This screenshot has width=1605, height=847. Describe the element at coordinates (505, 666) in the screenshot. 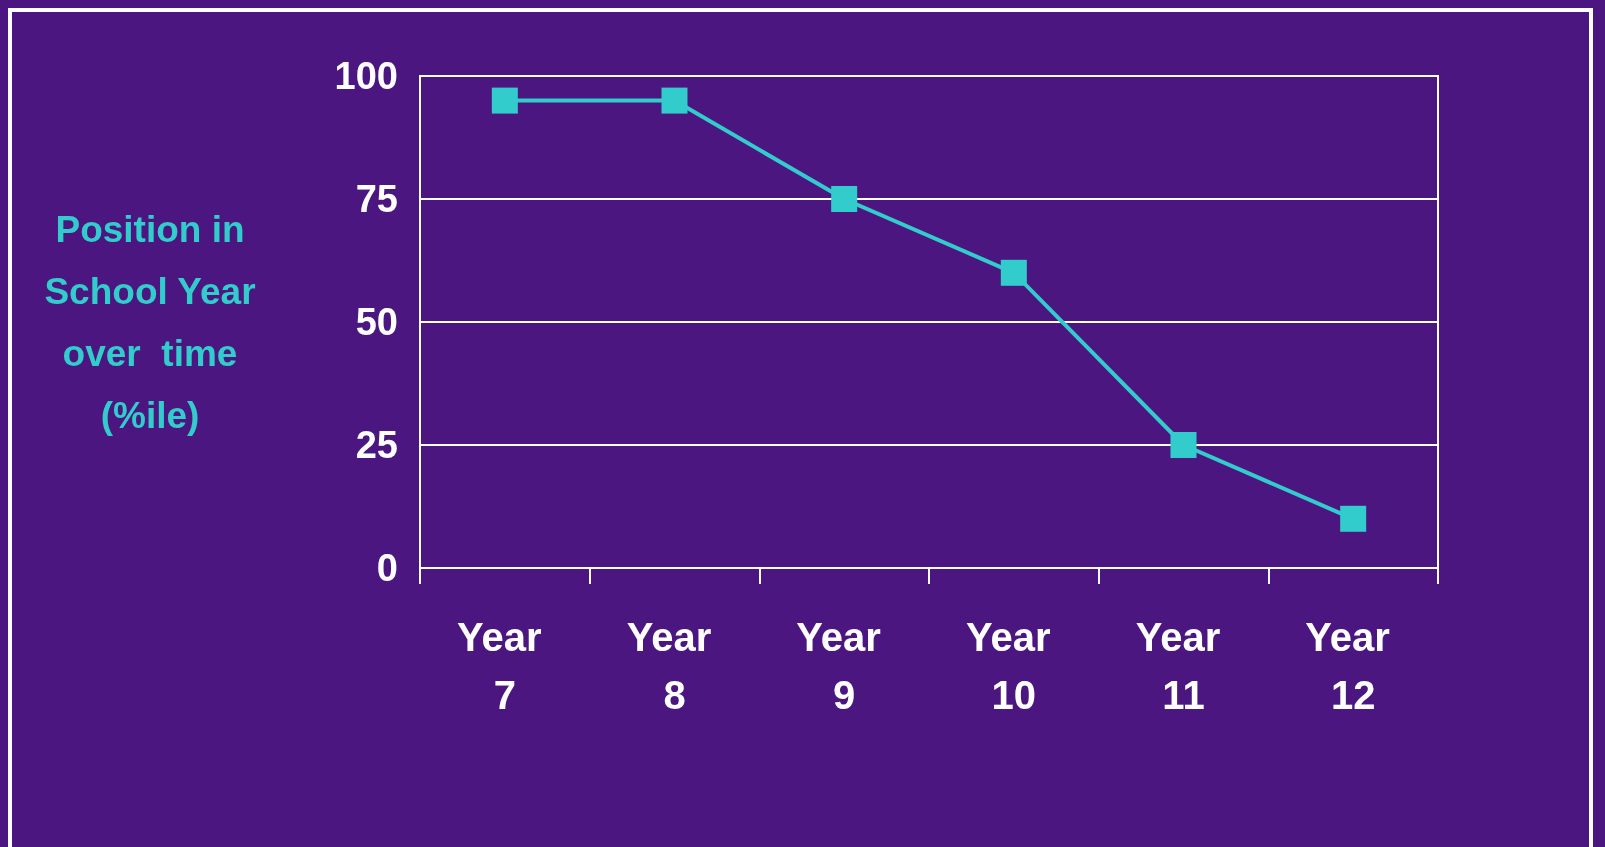

I see `x-tick-label: Year 7` at that location.